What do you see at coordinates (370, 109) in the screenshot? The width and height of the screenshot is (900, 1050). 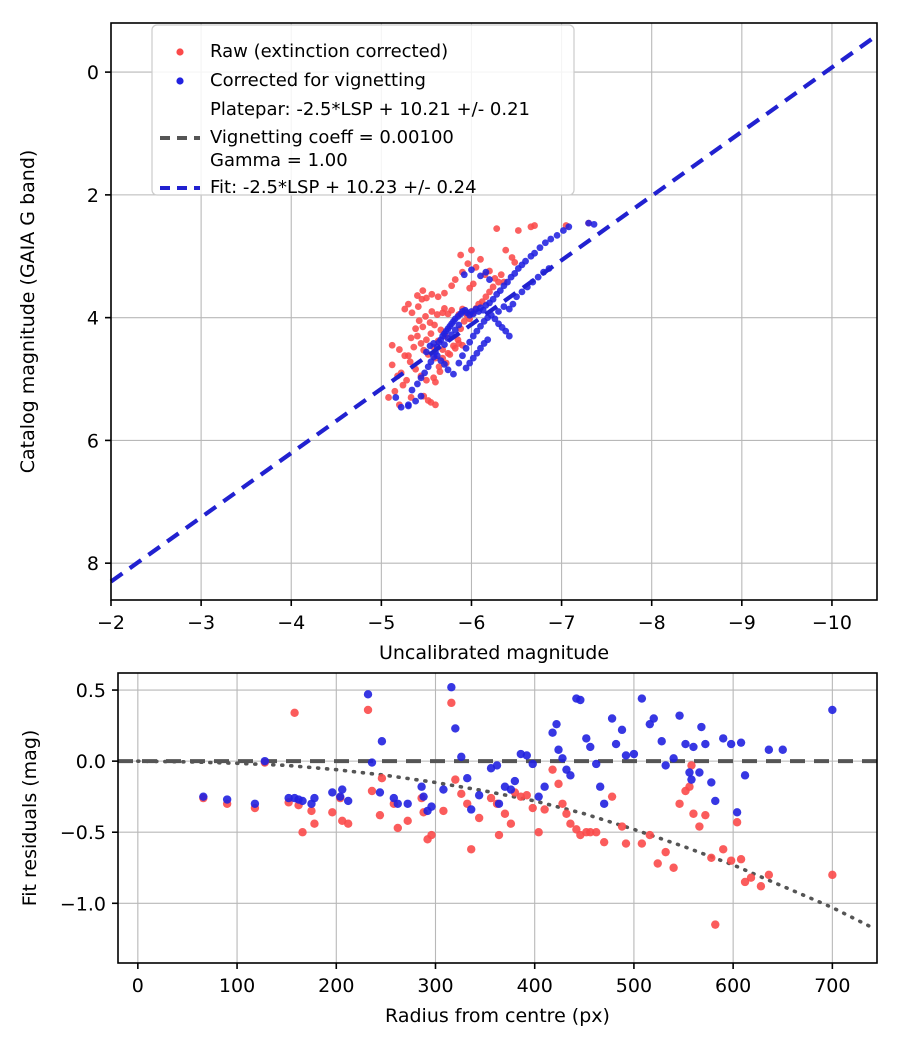 I see `legend-label: Platepar: -2.5*LSP + 10.21 +/- 0.21` at bounding box center [370, 109].